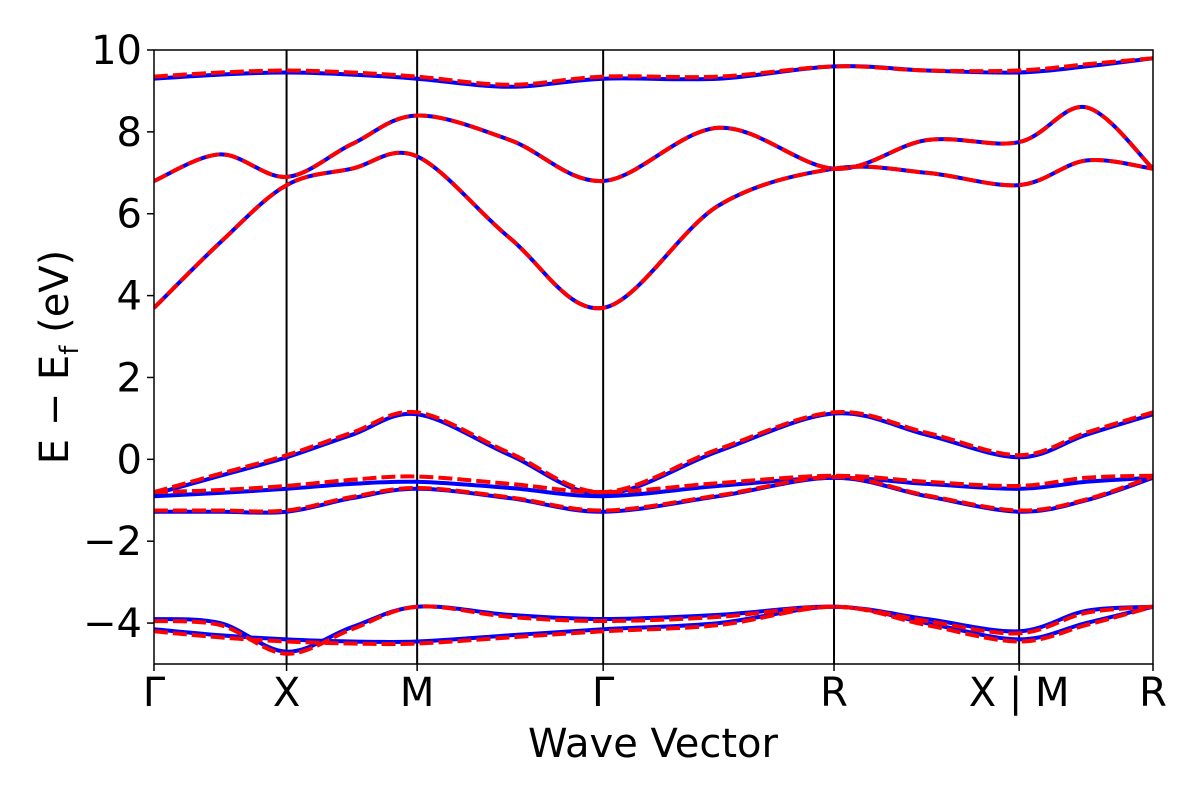  I want to click on x-tick-label-3: Γ, so click(603, 693).